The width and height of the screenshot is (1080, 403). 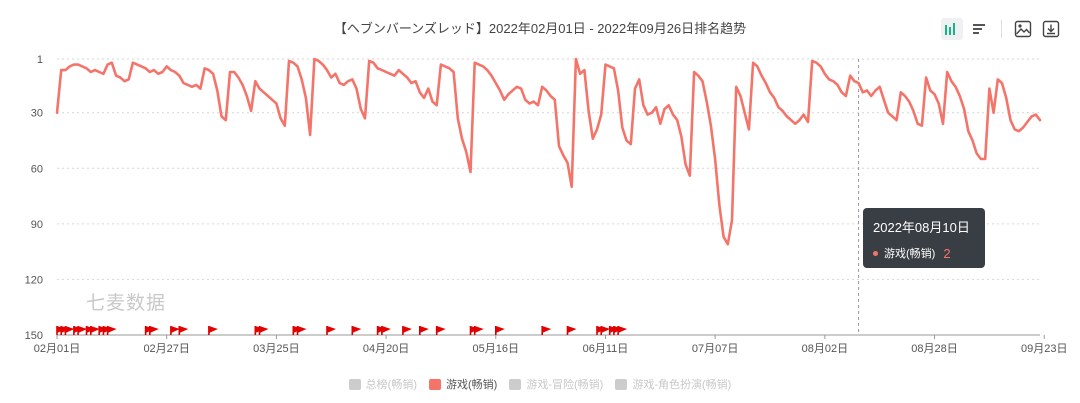 I want to click on legend-label: 总榜(畅销), so click(x=391, y=385).